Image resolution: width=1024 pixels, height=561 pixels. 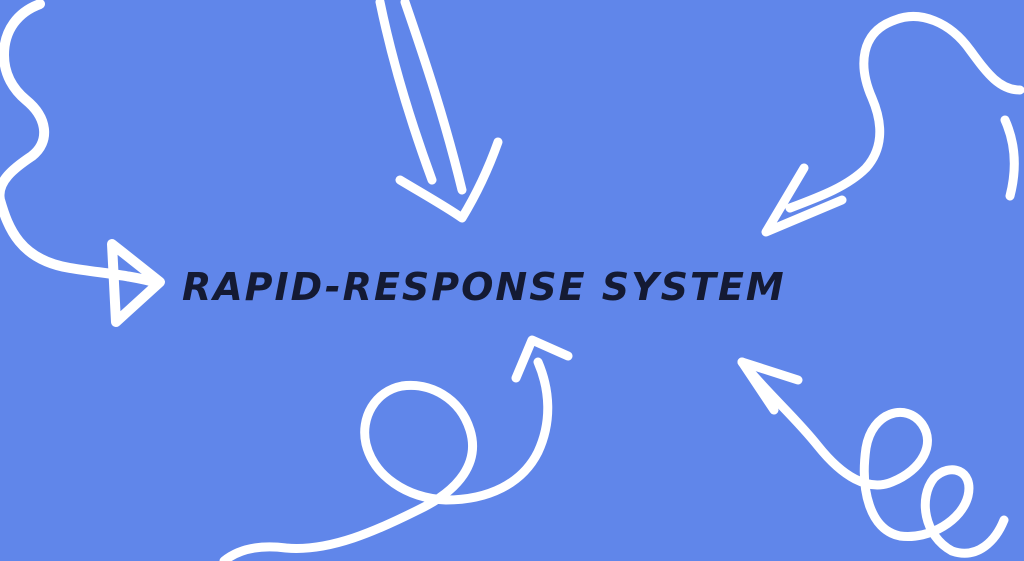 What do you see at coordinates (396, 448) in the screenshot?
I see `loop-arrow-bottom-center-icon` at bounding box center [396, 448].